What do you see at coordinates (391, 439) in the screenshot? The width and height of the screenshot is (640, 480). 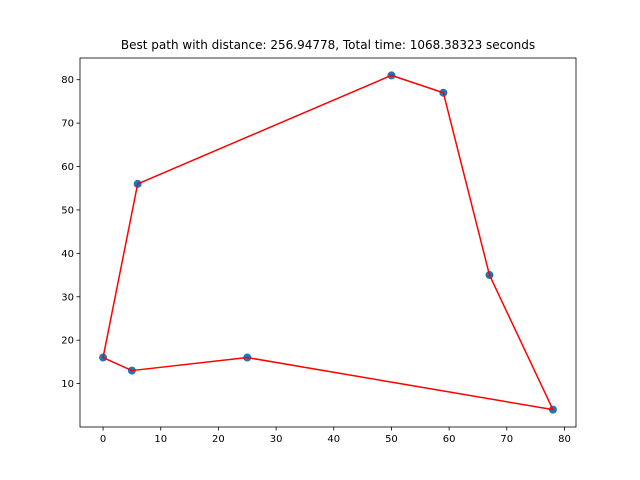 I see `x-tick-label: 50` at bounding box center [391, 439].